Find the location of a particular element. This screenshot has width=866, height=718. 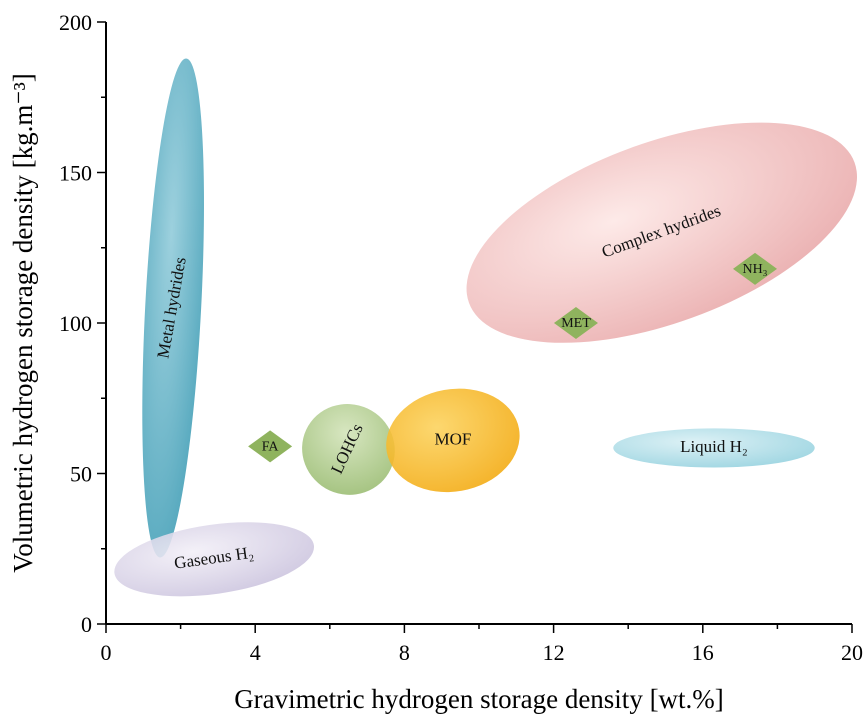

region-1: Metal hydrides is located at coordinates (173, 308).